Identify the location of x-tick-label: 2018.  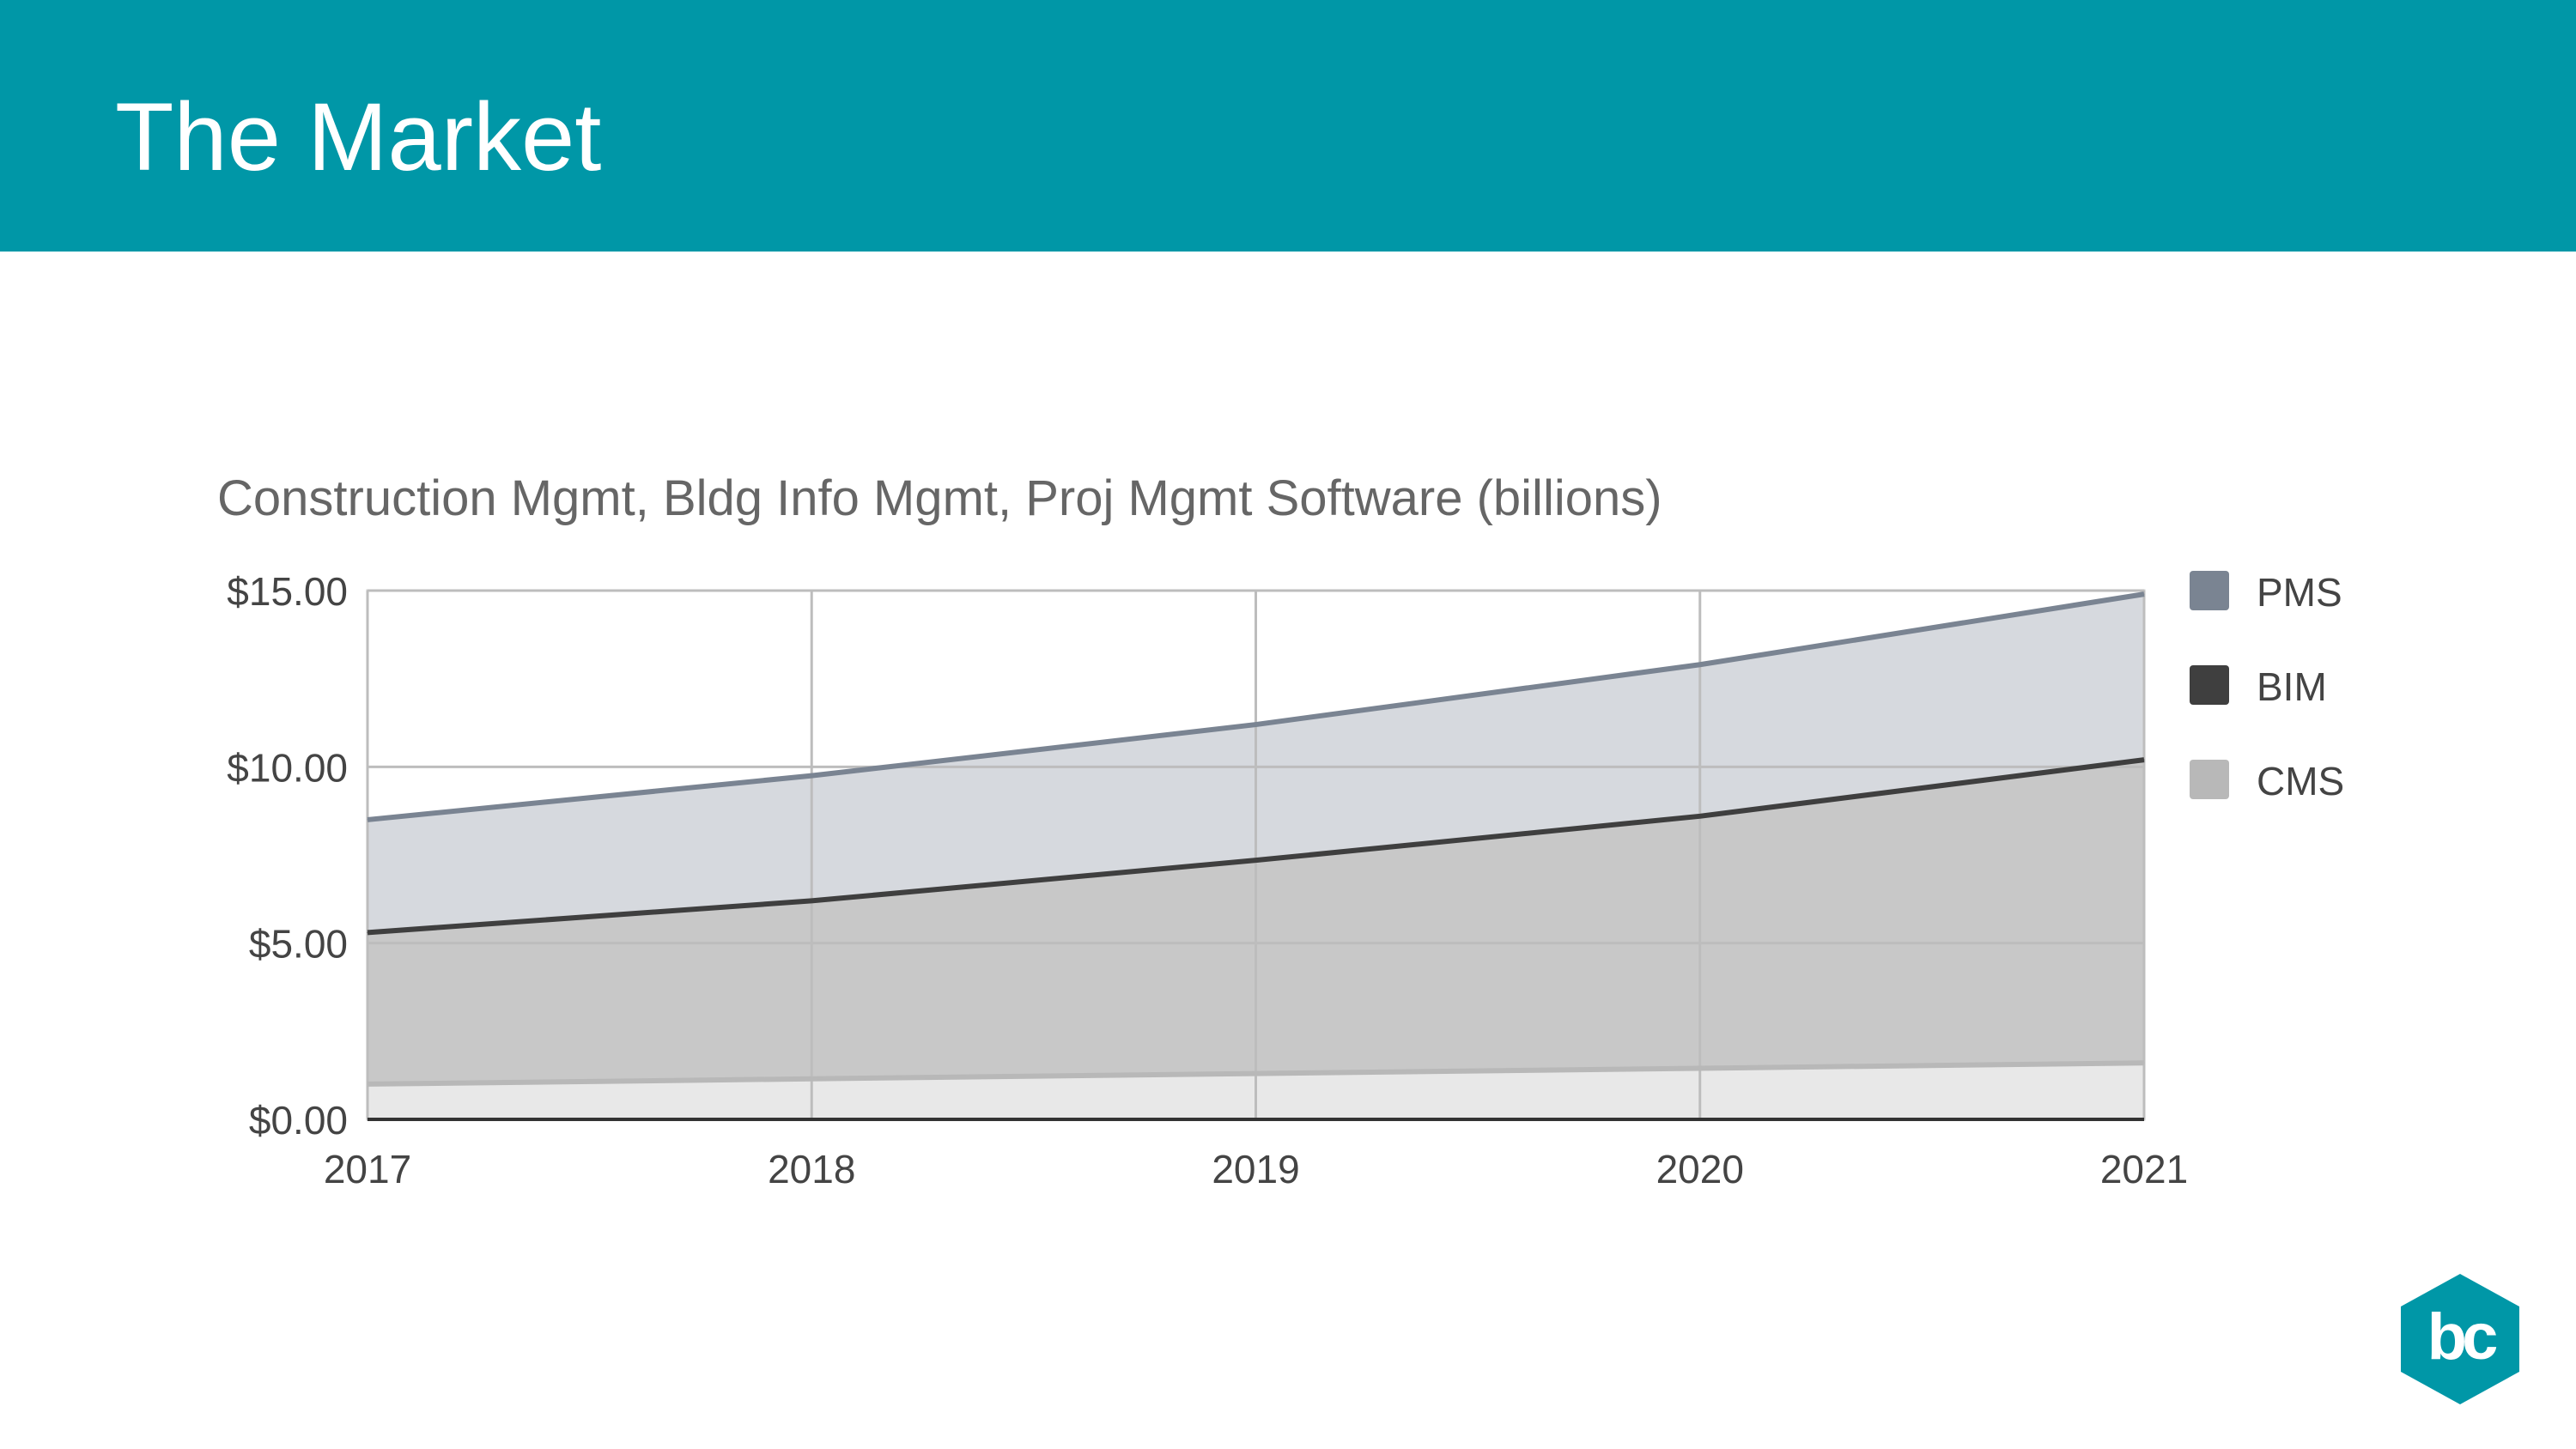
(812, 1169).